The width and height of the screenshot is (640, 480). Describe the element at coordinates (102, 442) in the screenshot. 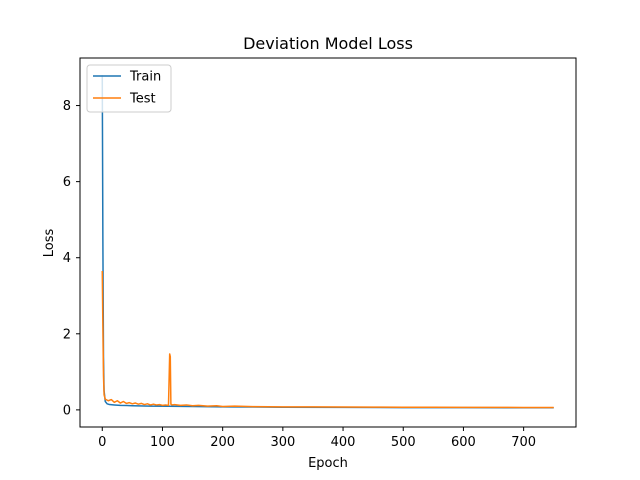

I see `x-tick-label: 0` at that location.